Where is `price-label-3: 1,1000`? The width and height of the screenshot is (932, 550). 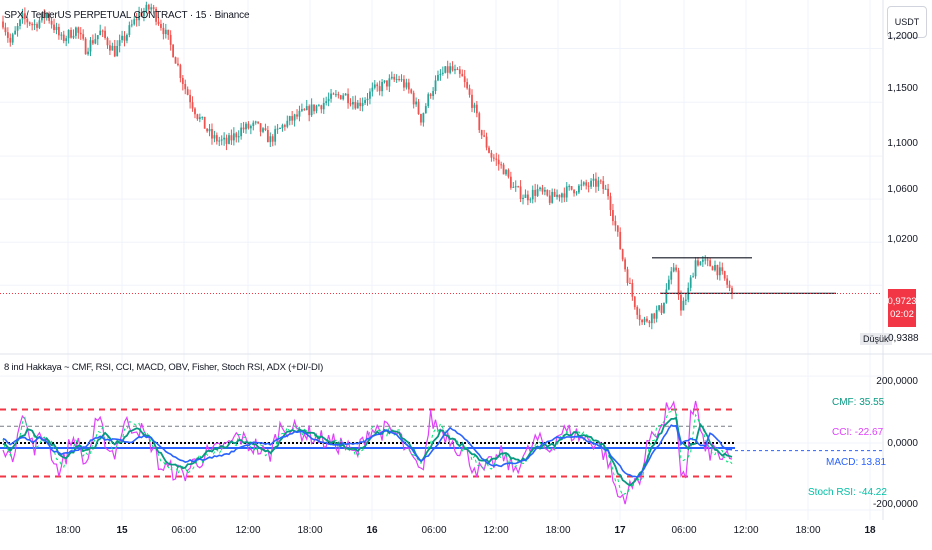 price-label-3: 1,1000 is located at coordinates (902, 143).